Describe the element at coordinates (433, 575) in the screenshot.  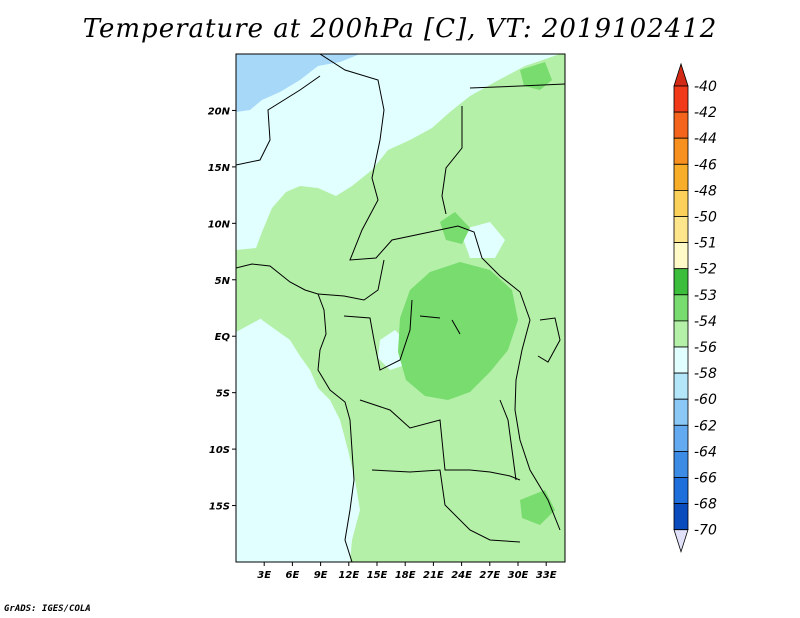
I see `lon-tick-label: 21E` at that location.